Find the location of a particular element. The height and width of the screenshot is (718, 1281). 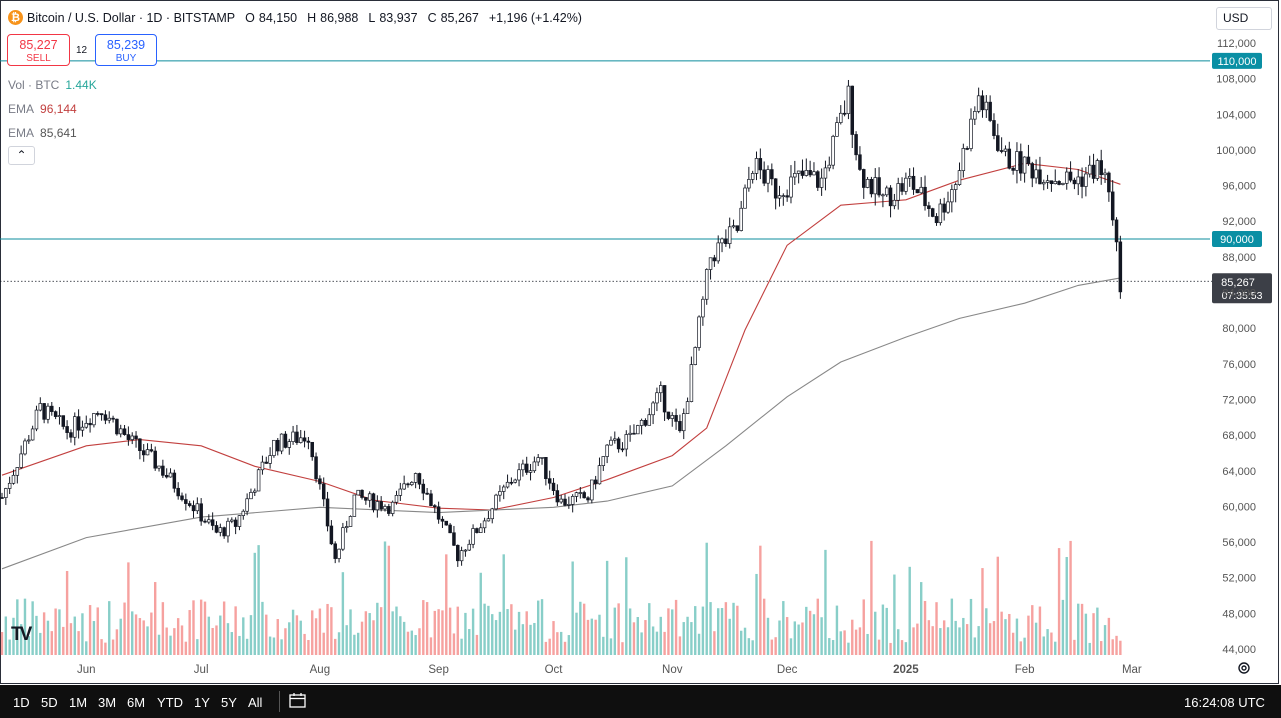

timeframe-1m: 1M is located at coordinates (78, 702).